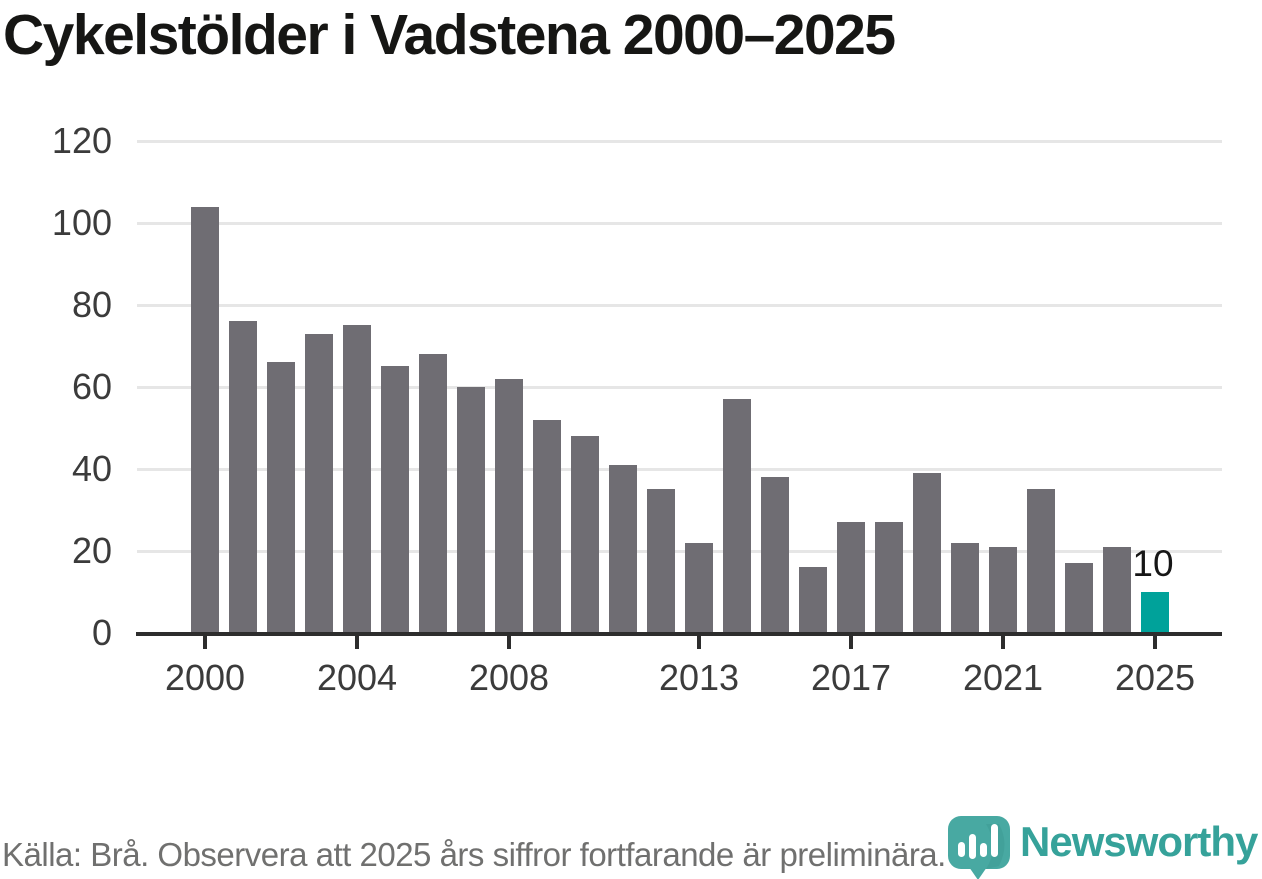 Image resolution: width=1262 pixels, height=879 pixels. I want to click on y-axis-tick-label-100: 100, so click(81, 222).